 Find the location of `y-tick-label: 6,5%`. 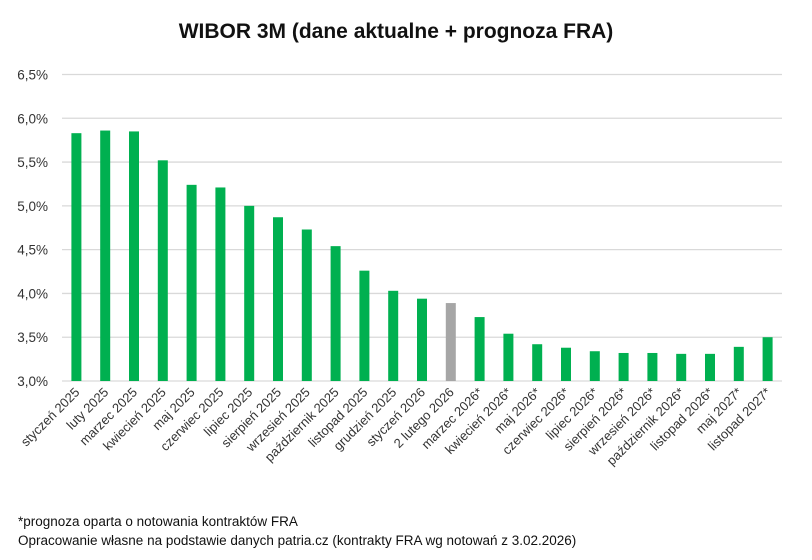

y-tick-label: 6,5% is located at coordinates (32, 75).